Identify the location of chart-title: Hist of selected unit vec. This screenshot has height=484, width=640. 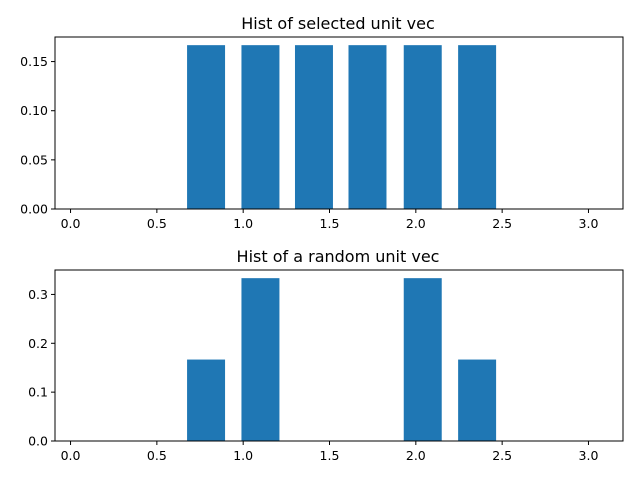
(338, 23).